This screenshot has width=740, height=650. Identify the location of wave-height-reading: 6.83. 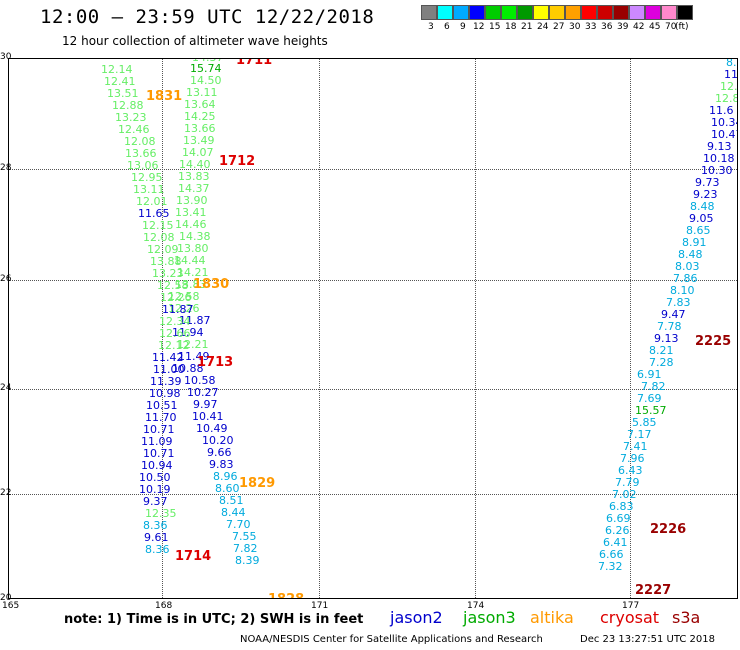
(621, 506).